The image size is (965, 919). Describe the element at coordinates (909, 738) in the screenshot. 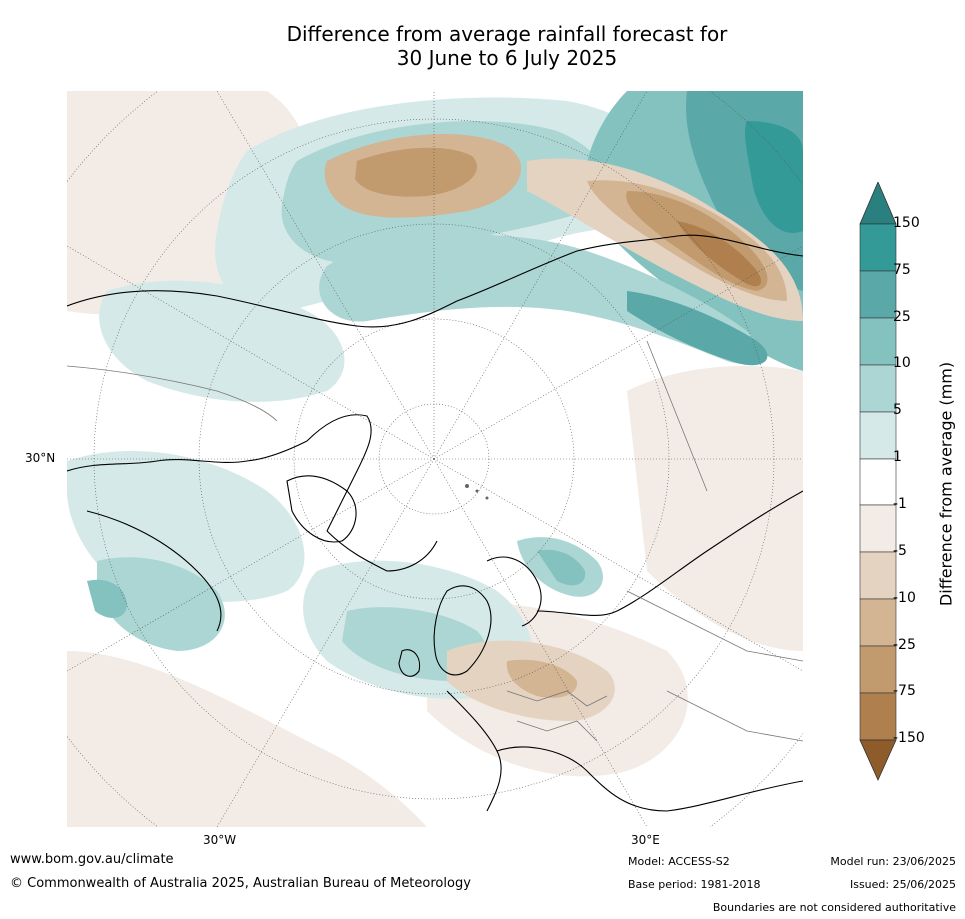

I see `cb-tick-neg150: -150` at that location.